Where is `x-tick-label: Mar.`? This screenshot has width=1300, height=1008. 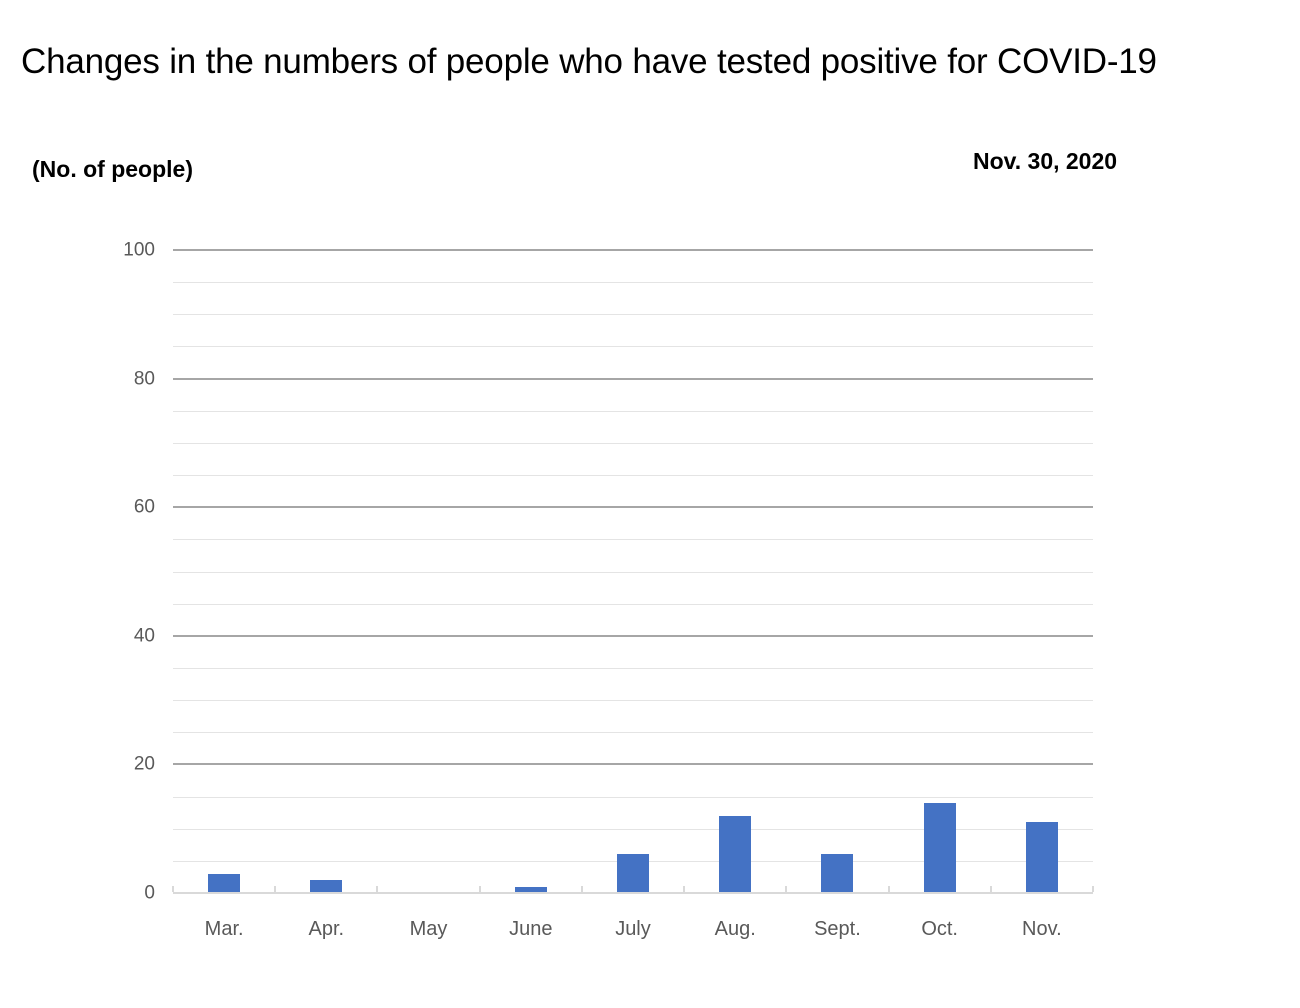
x-tick-label: Mar. is located at coordinates (224, 929).